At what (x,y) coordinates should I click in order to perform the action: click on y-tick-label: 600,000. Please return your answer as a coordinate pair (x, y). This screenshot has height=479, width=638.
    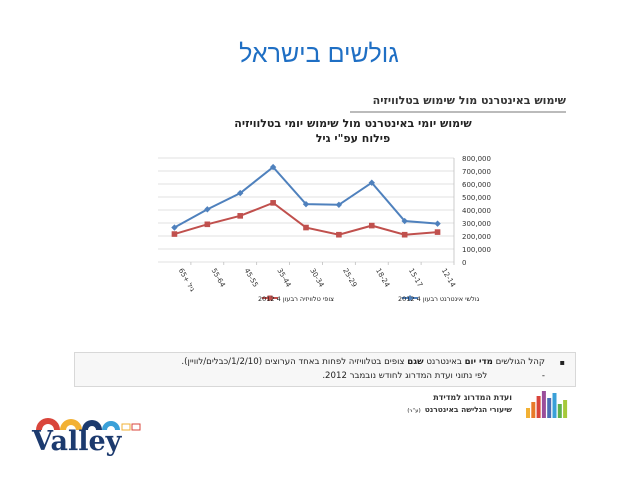
    Looking at the image, I should click on (476, 185).